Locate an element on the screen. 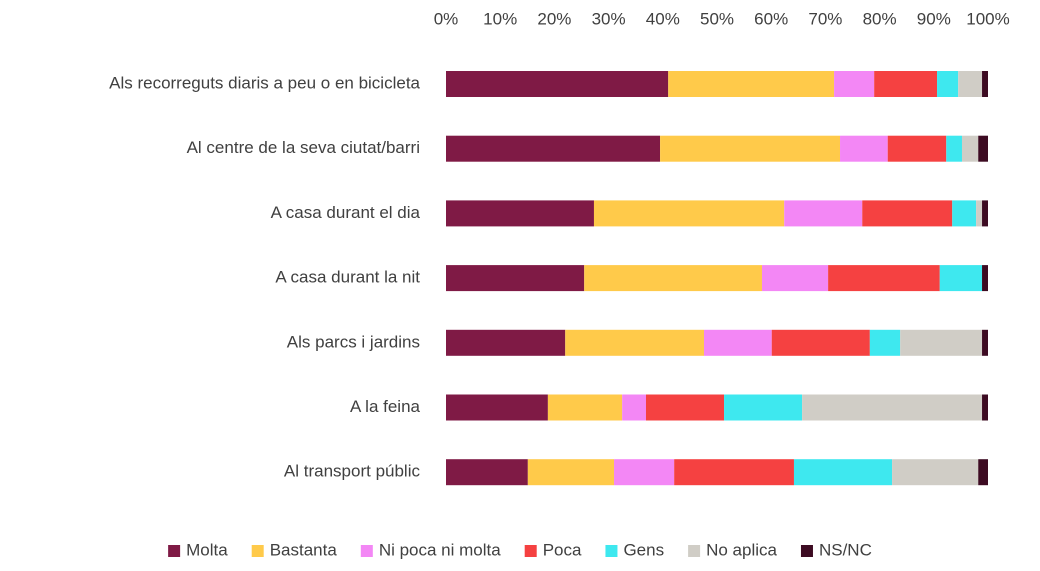 This screenshot has width=1040, height=571. y-tick-label: A la feina is located at coordinates (385, 406).